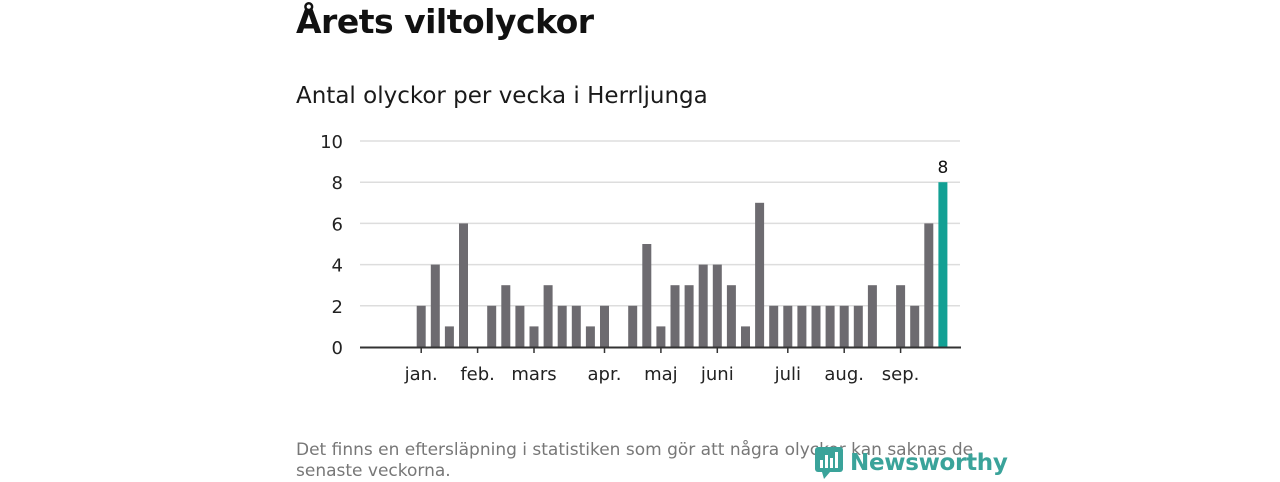  Describe the element at coordinates (337, 224) in the screenshot. I see `y-tick-label: 6` at that location.